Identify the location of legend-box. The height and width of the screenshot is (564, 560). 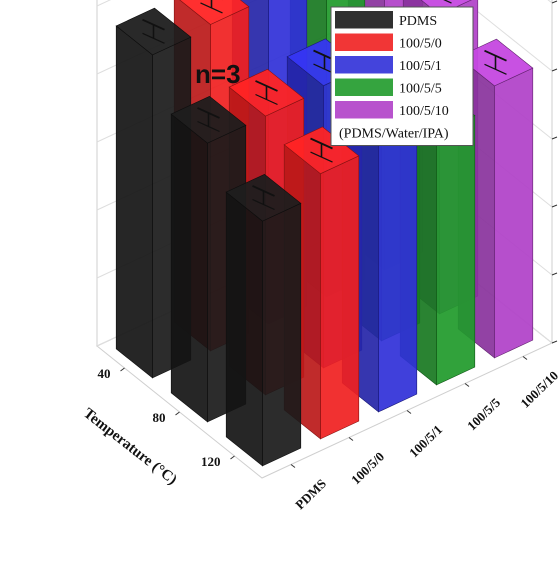
(402, 76).